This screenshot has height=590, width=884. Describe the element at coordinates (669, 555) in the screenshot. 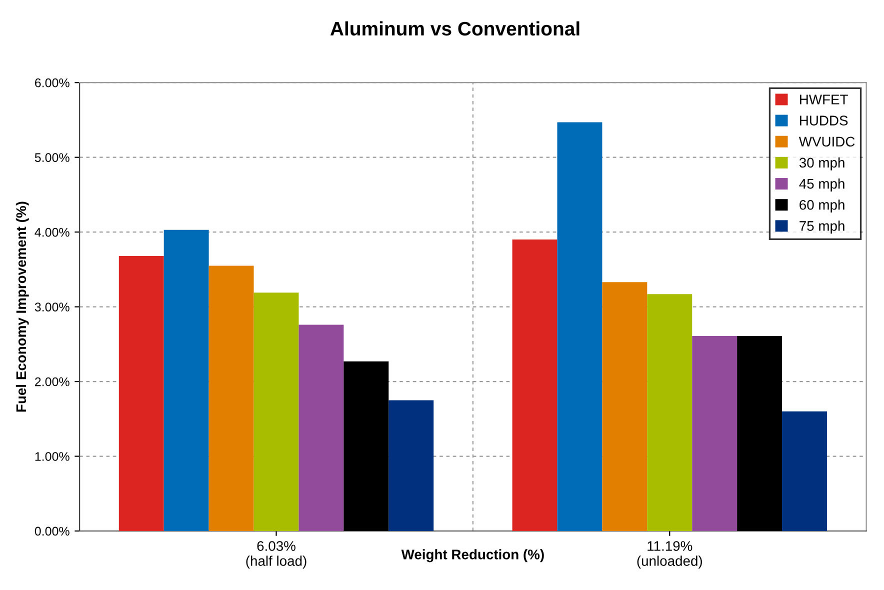

I see `x-tick-label: 11.19% (unloaded)` at that location.